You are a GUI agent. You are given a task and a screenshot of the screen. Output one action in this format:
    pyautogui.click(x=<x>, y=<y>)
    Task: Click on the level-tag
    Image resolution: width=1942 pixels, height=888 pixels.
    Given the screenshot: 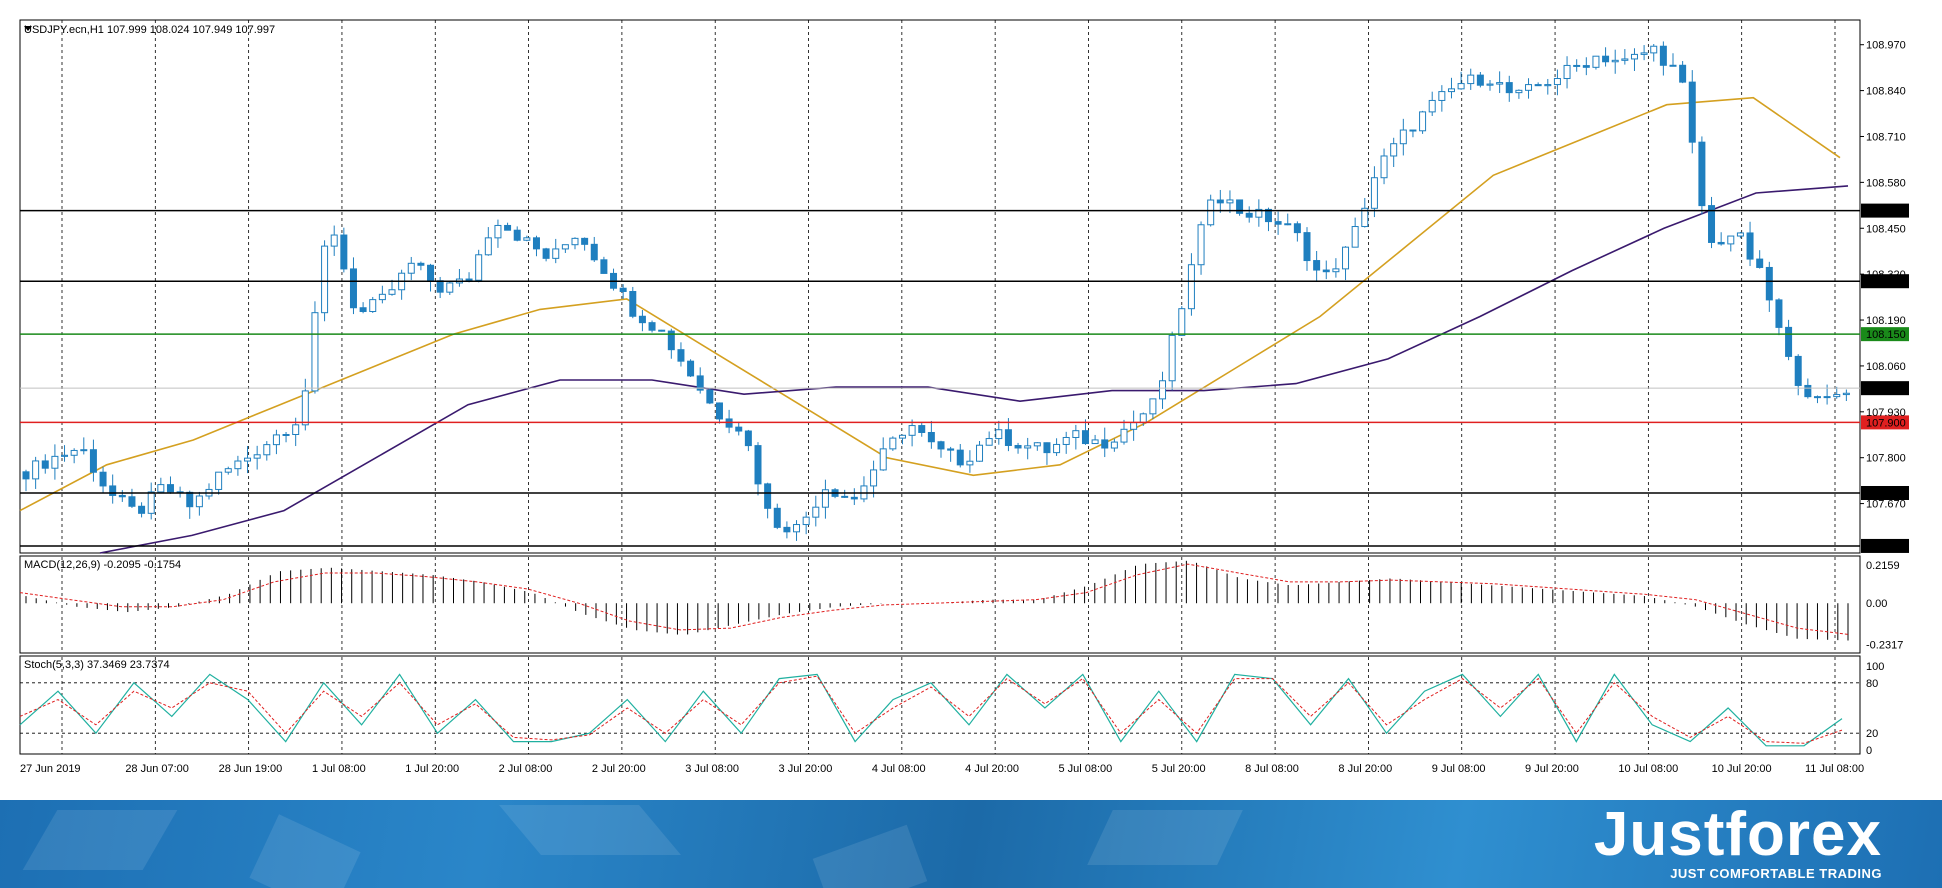 What is the action you would take?
    pyautogui.click(x=1885, y=334)
    